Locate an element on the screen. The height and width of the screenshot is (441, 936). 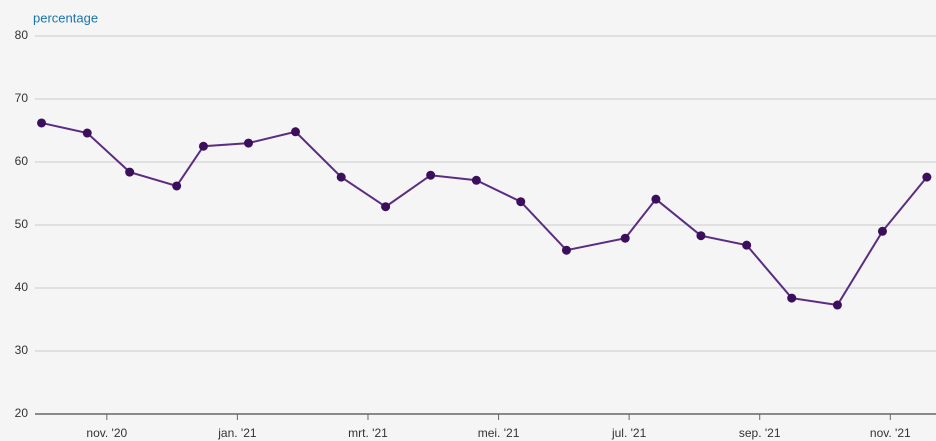
y-tick-label: 80 is located at coordinates (22, 35).